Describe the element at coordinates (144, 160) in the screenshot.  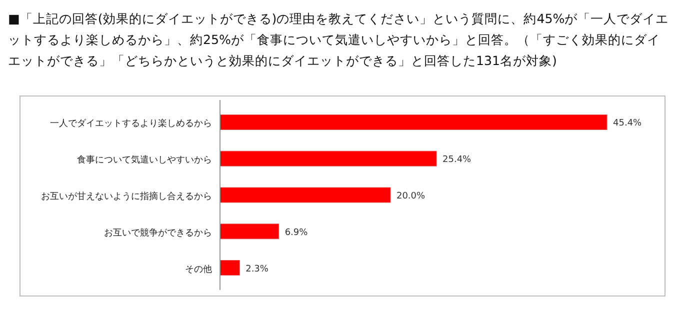
I see `y-tick-label: 食事について気遣いしやすいから` at that location.